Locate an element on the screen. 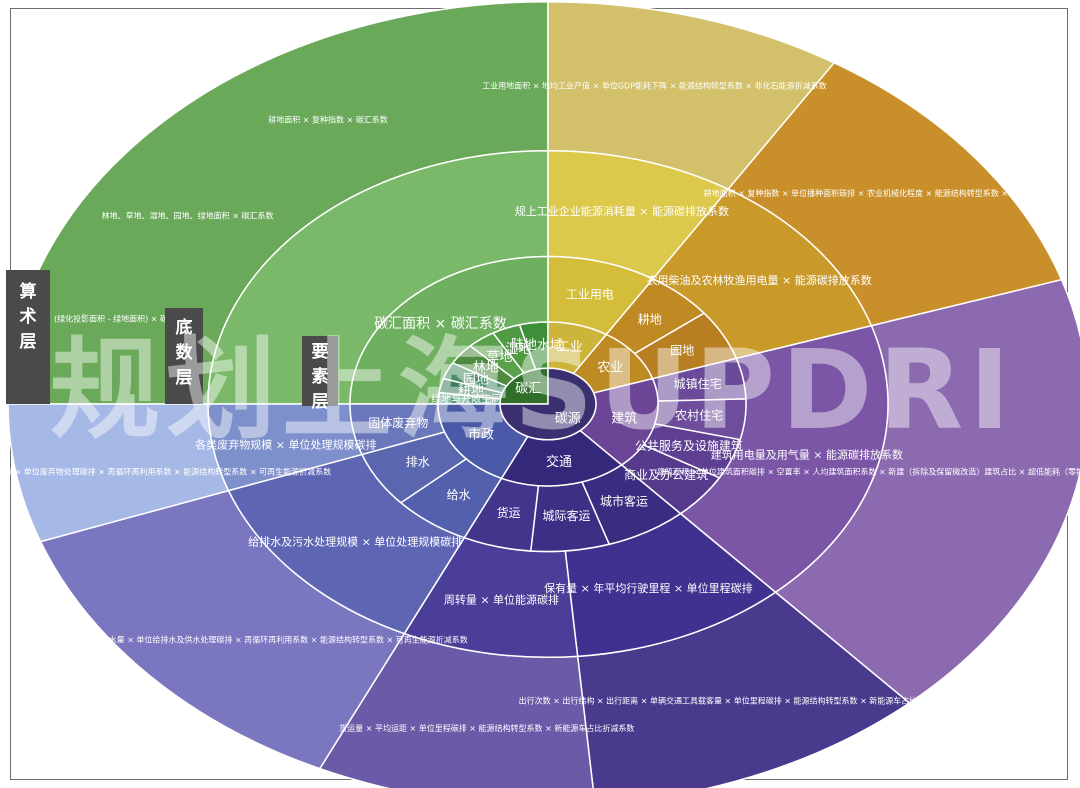 This screenshot has height=788, width=1080. algorithm-label: (绿化投影面积 - 绿地面积) × 碳汇系数 is located at coordinates (123, 319).